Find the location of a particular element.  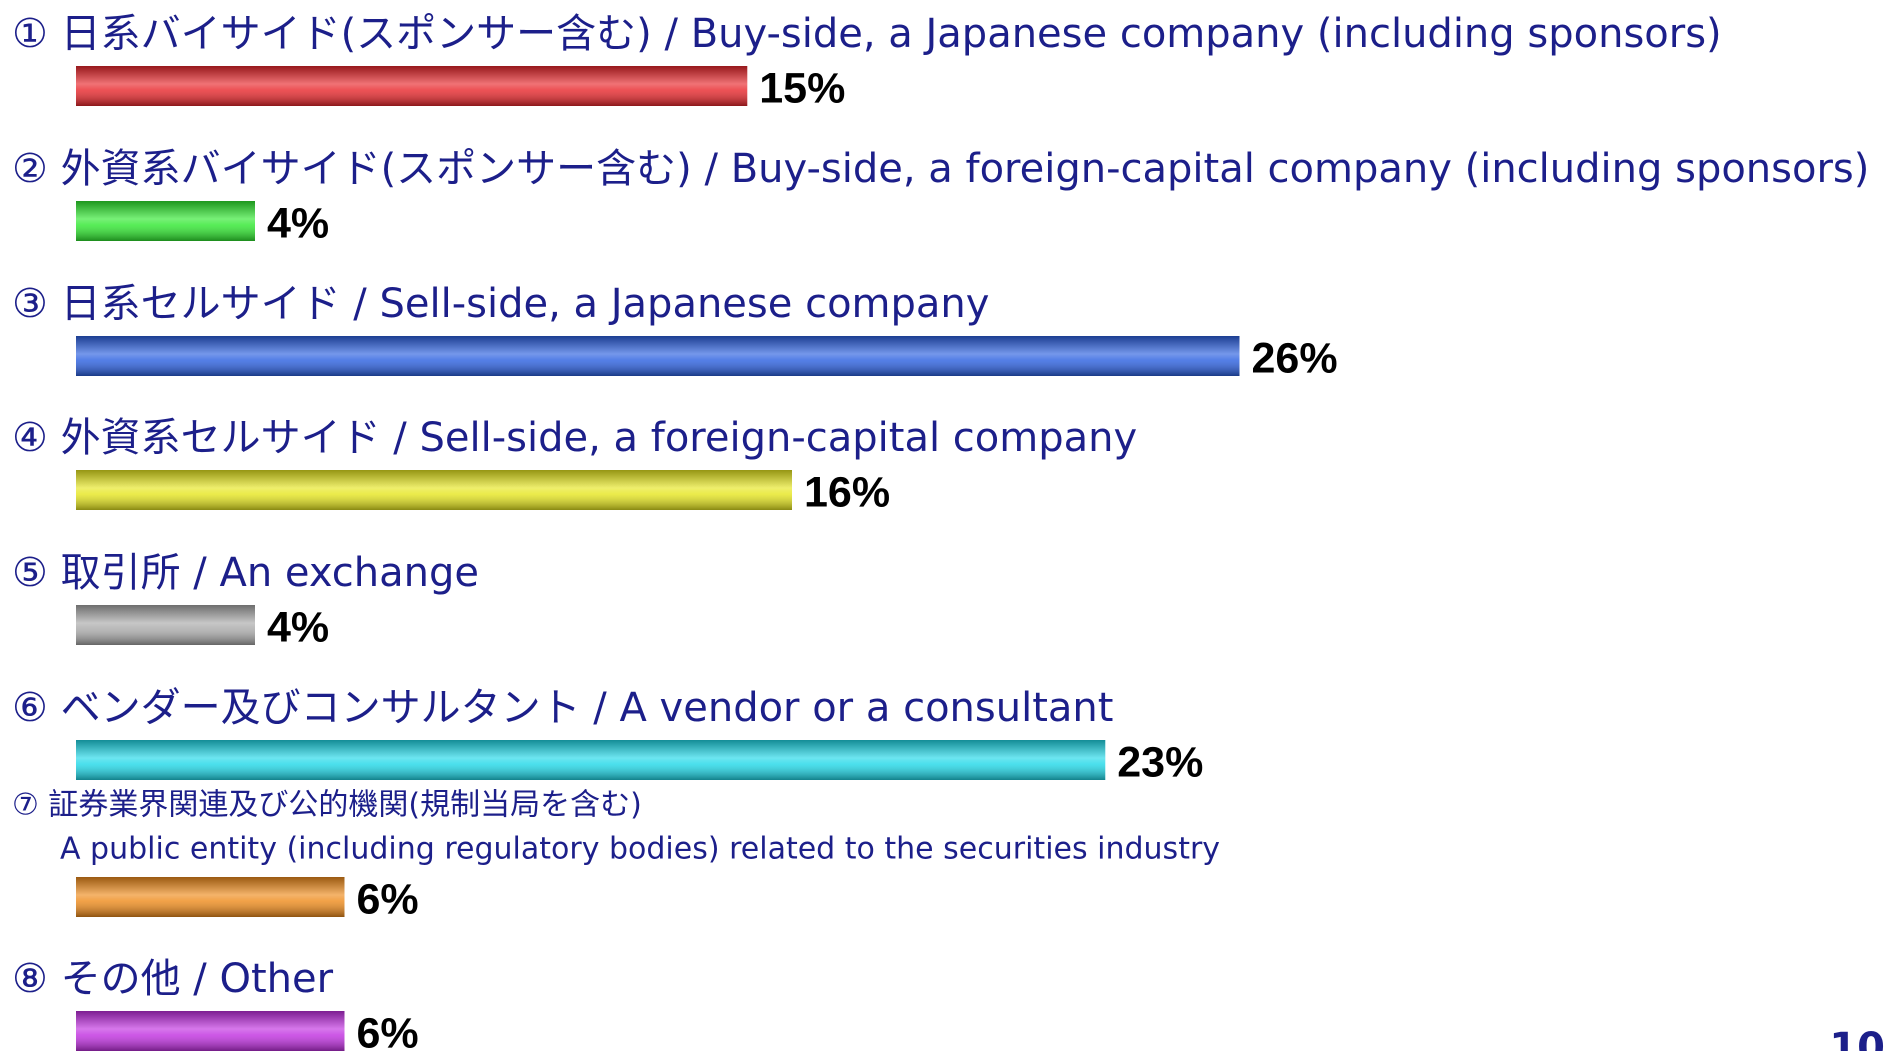

category-label: ⑦ 証券業界関連及び公的機関(規制当局を含む) is located at coordinates (327, 805).